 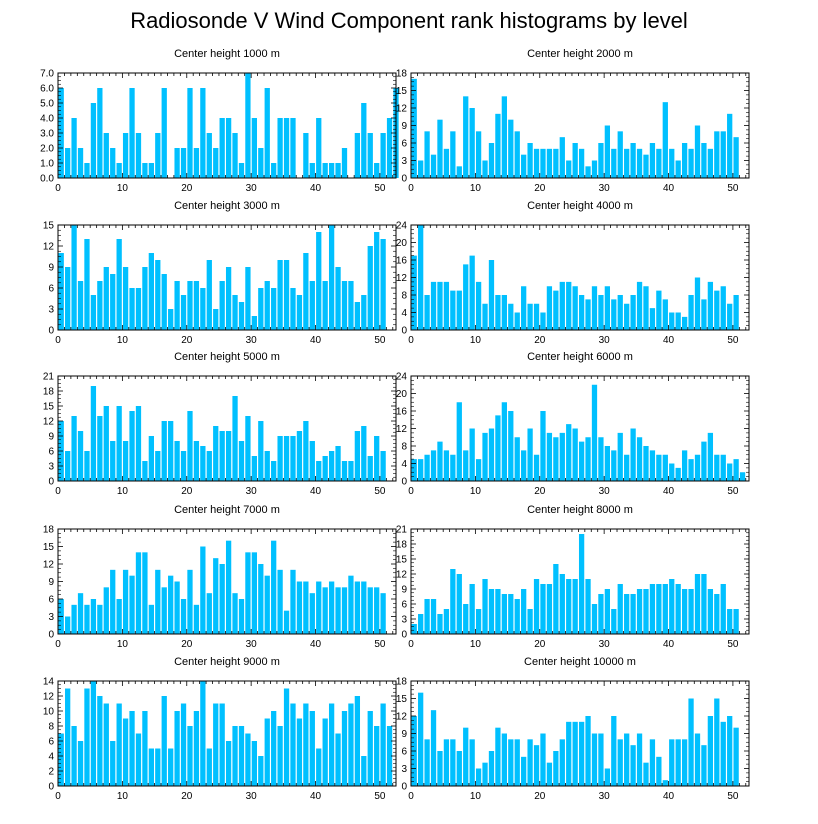 What do you see at coordinates (669, 644) in the screenshot?
I see `panel-8-xtick-label-40: 40` at bounding box center [669, 644].